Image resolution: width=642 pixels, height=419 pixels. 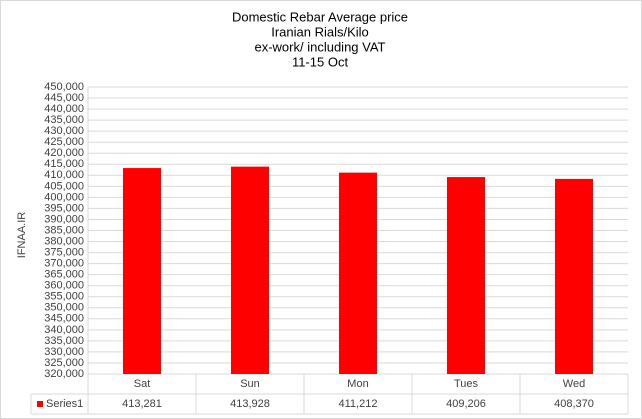 What do you see at coordinates (320, 31) in the screenshot?
I see `chart-title: Iranian Rials/Kilo` at bounding box center [320, 31].